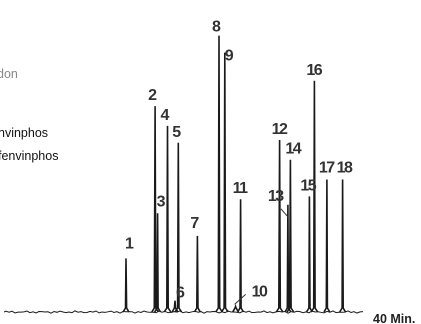 The height and width of the screenshot is (324, 421). I want to click on baseline-trace, so click(183, 312).